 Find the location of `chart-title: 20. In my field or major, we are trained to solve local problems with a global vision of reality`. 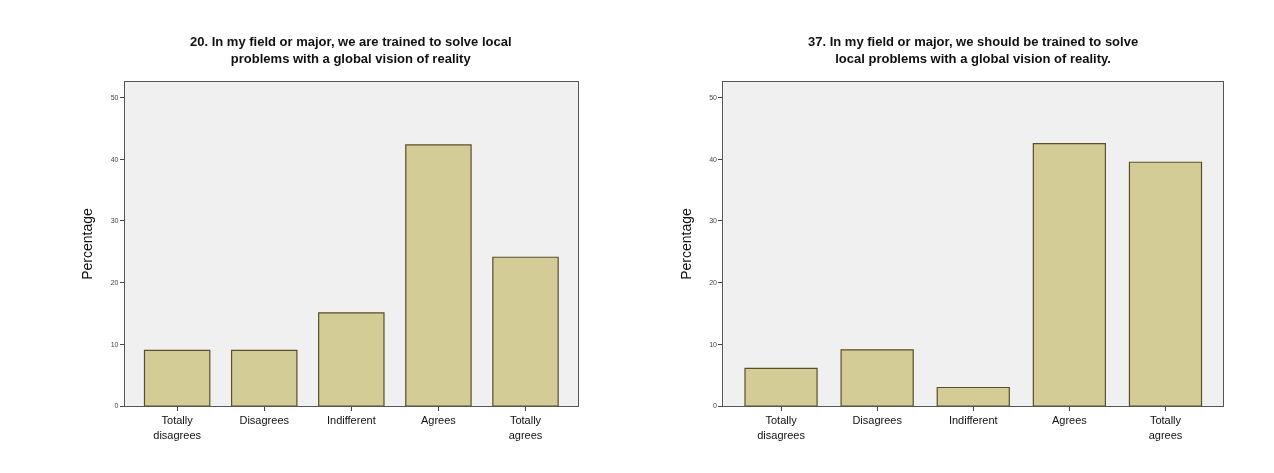

chart-title: 20. In my field or major, we are trained to solve local problems with a global vision of reality is located at coordinates (351, 50).